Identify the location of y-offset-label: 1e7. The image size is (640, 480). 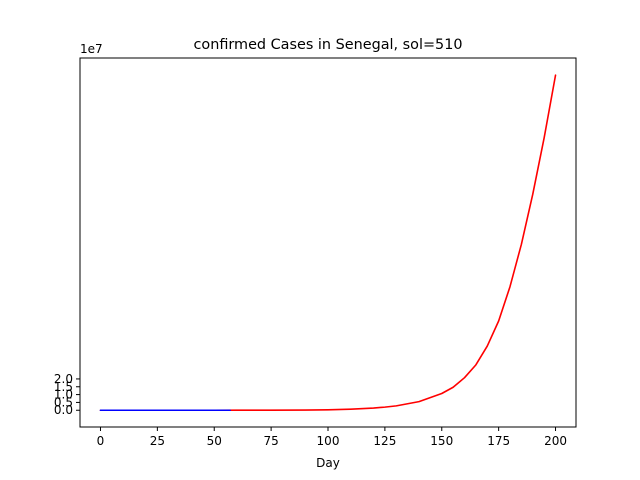
(91, 49).